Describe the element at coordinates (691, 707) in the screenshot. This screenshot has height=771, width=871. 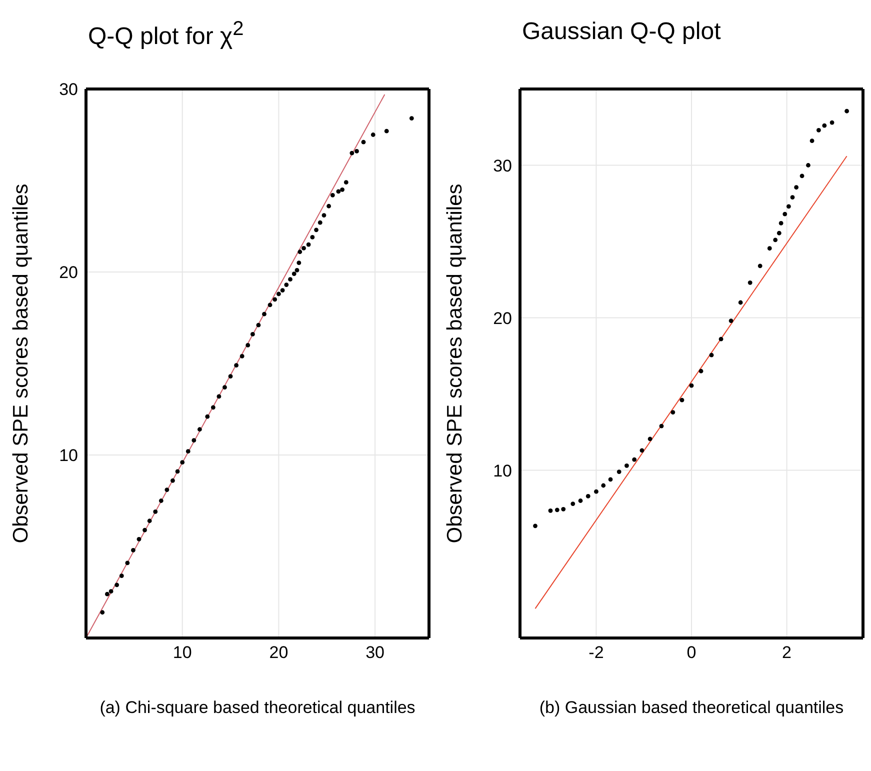
I see `x-axis-title: (b) Gaussian based theoretical quantiles` at that location.